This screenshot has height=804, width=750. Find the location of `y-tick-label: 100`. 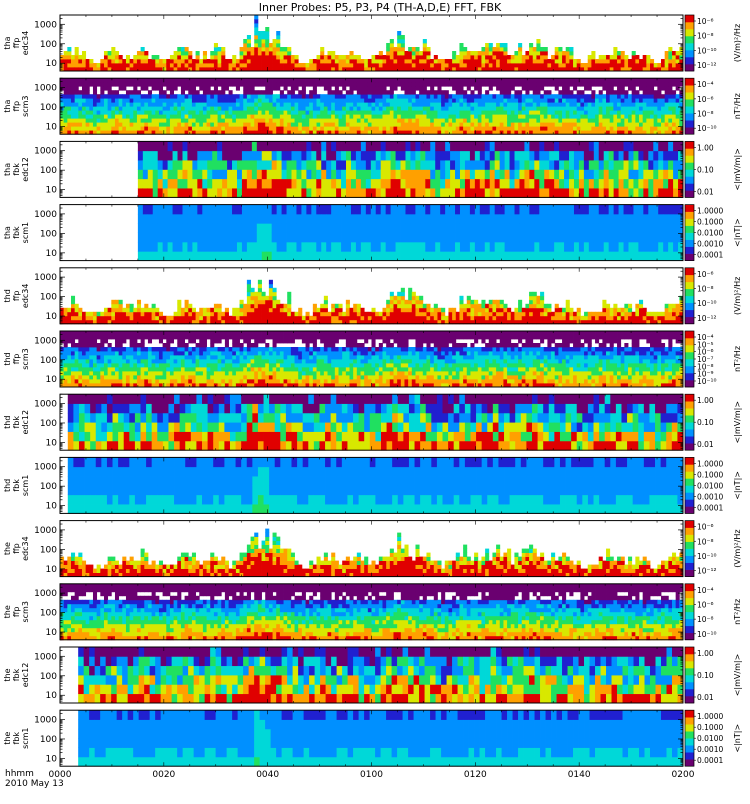

y-tick-label: 100 is located at coordinates (48, 171).